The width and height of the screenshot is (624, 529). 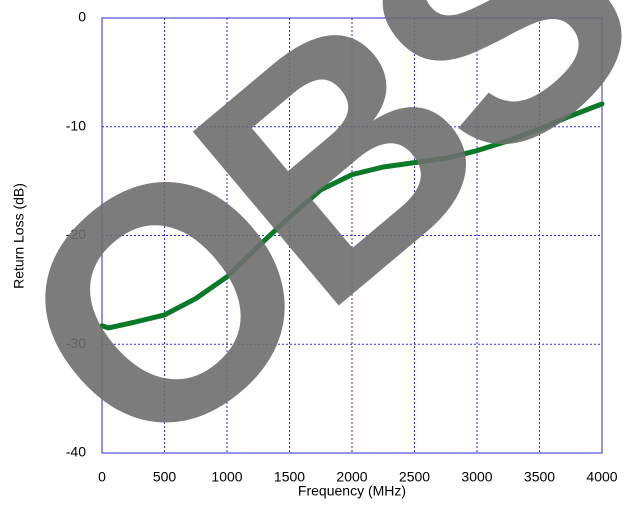 What do you see at coordinates (76, 125) in the screenshot?
I see `y-tick-label: -10` at bounding box center [76, 125].